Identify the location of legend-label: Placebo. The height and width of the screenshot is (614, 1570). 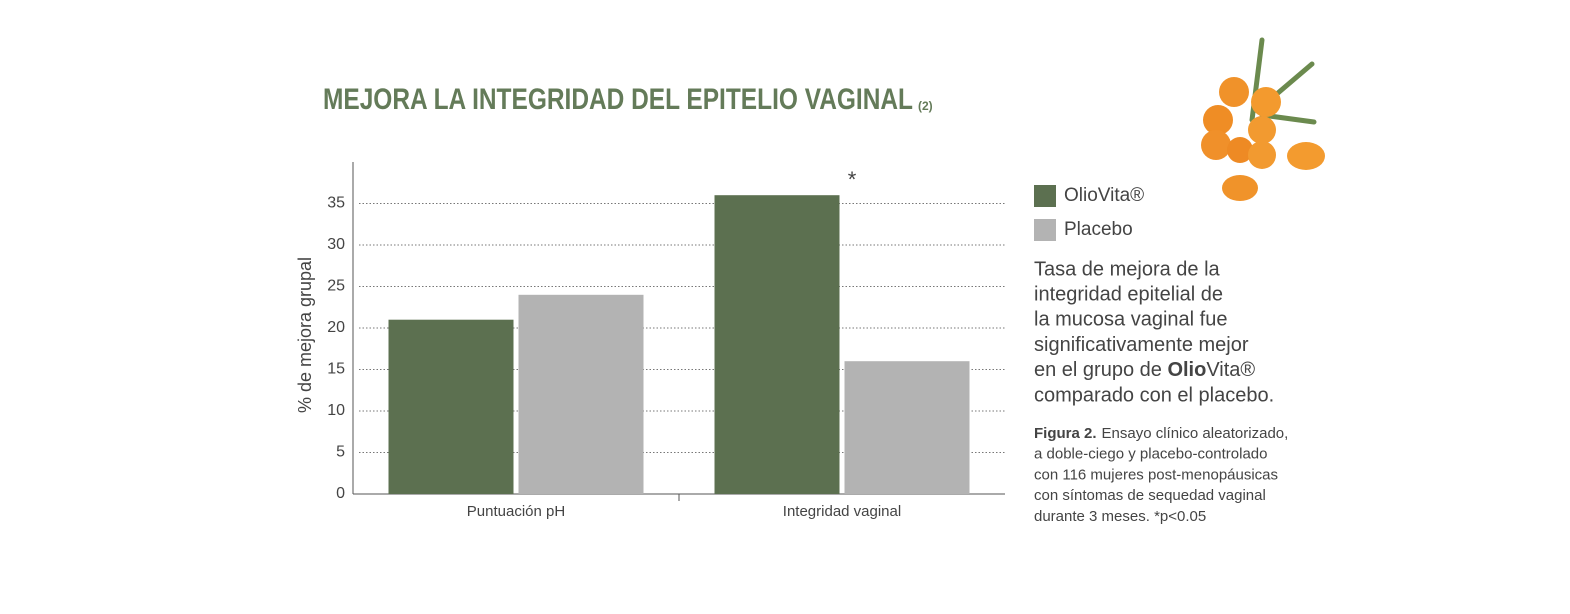
(1098, 229).